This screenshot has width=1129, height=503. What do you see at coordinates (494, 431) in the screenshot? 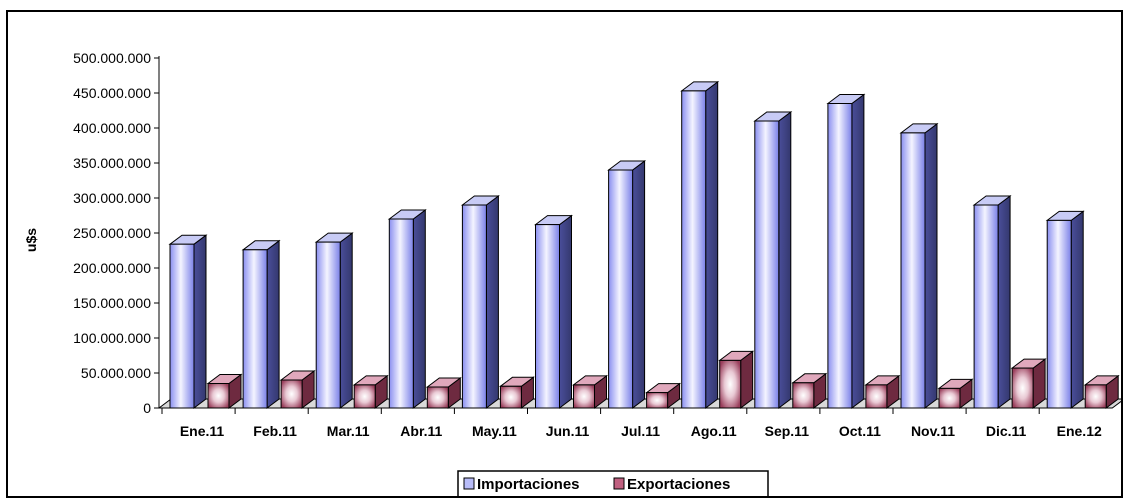
I see `x-tick-label: May.11` at bounding box center [494, 431].